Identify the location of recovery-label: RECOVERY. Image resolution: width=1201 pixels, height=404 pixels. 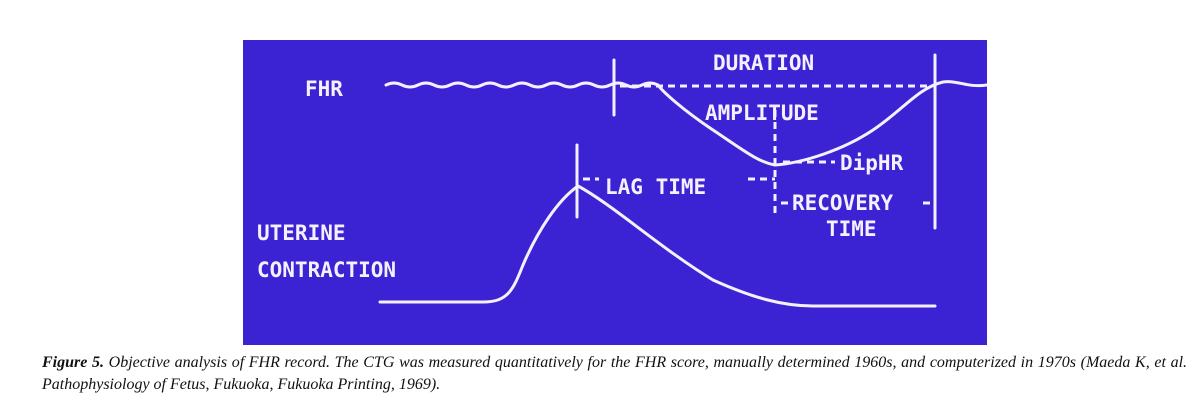
(843, 203).